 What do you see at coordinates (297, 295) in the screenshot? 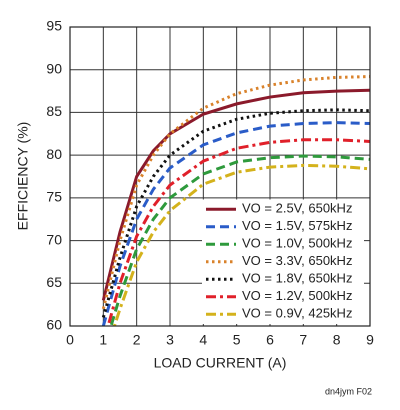
I see `legend-label: VO = 1.2V, 500kHz` at bounding box center [297, 295].